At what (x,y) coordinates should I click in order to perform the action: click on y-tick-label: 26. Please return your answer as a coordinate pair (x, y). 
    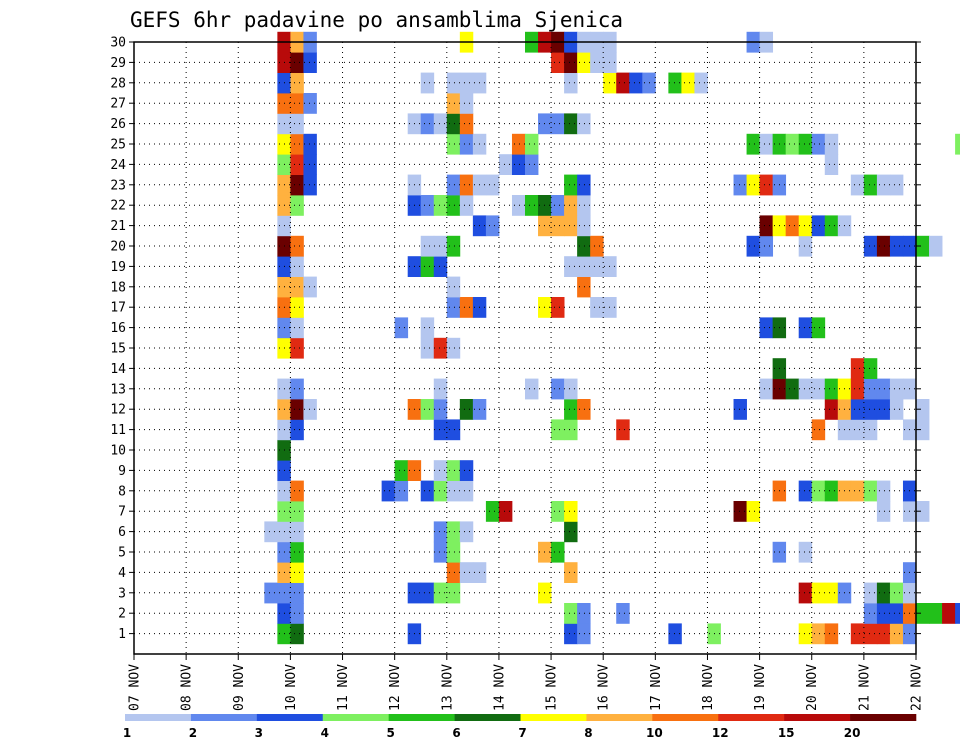
    Looking at the image, I should click on (118, 124).